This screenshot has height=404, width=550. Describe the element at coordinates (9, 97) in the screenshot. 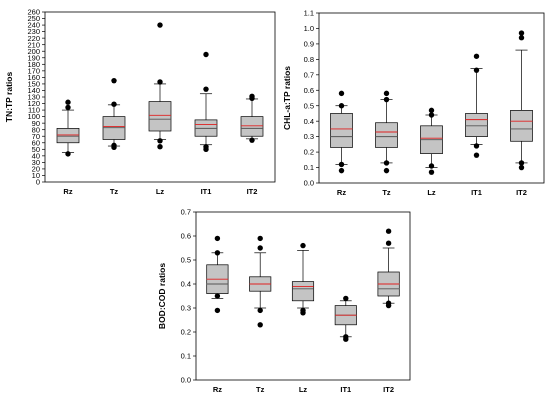

I see `y-axis-title: TN:TP ratios` at that location.